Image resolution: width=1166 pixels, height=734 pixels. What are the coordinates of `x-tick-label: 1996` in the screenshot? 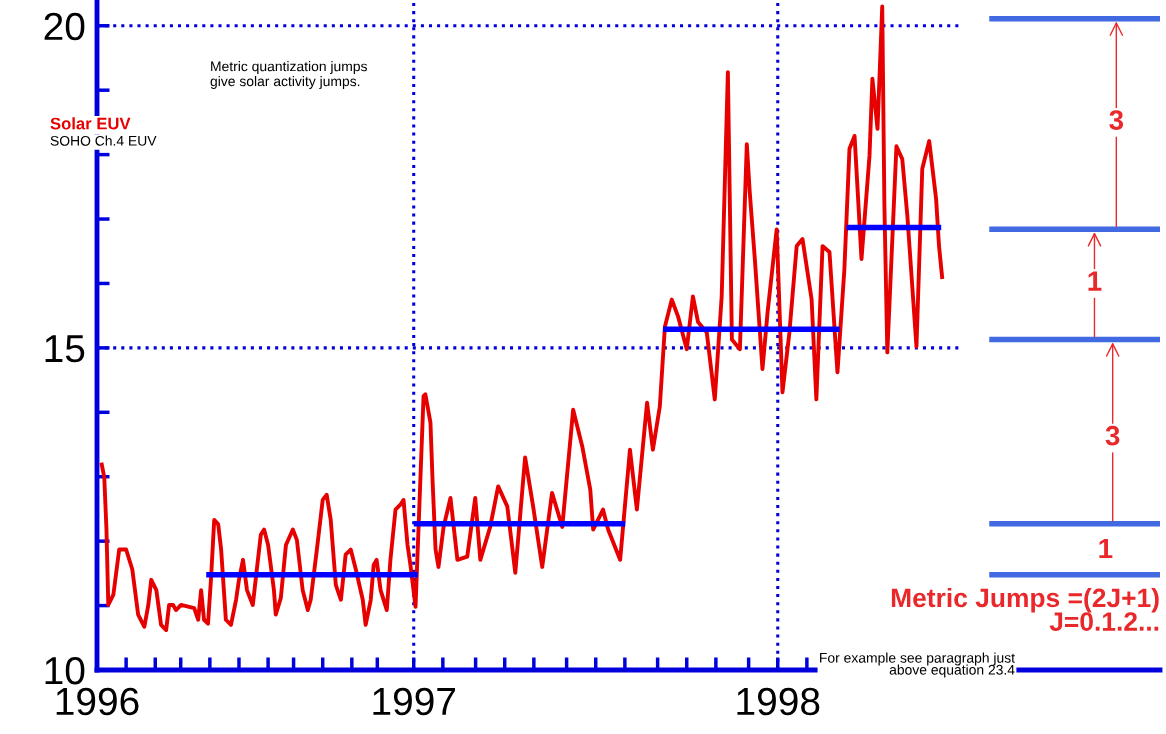 It's located at (97, 701).